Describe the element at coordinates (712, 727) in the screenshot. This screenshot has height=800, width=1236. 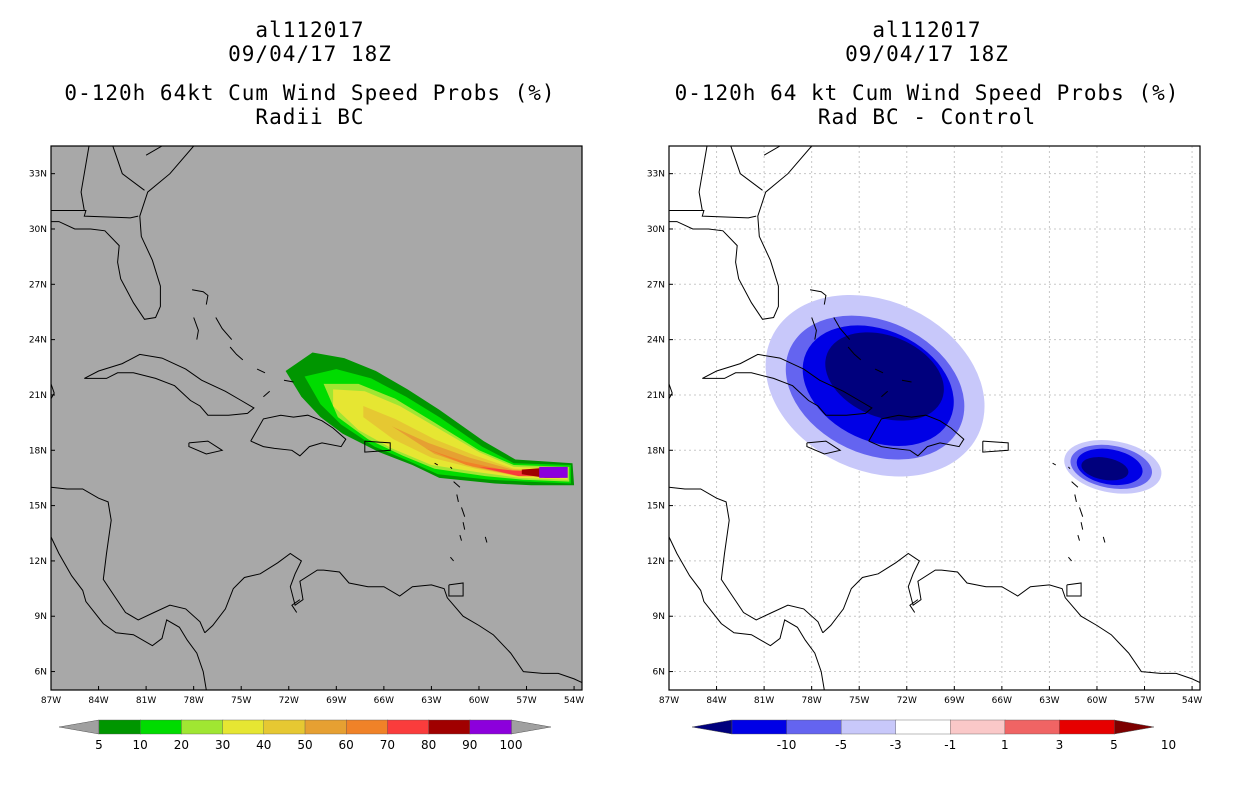
I see `colorbar-left-arrow` at that location.